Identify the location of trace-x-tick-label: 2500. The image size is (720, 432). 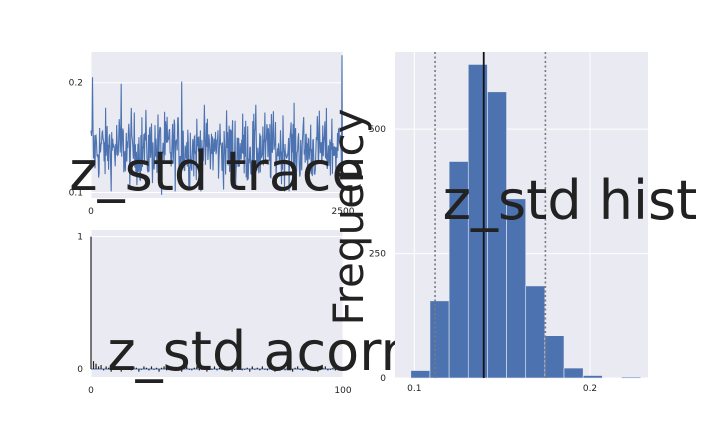
(343, 212).